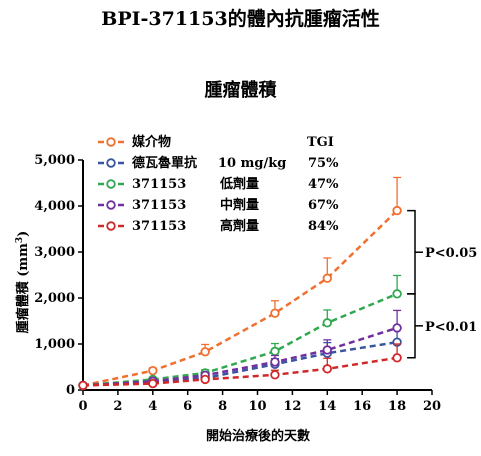 The width and height of the screenshot is (481, 456). Describe the element at coordinates (54, 160) in the screenshot. I see `y-tick-label: 5,000` at that location.